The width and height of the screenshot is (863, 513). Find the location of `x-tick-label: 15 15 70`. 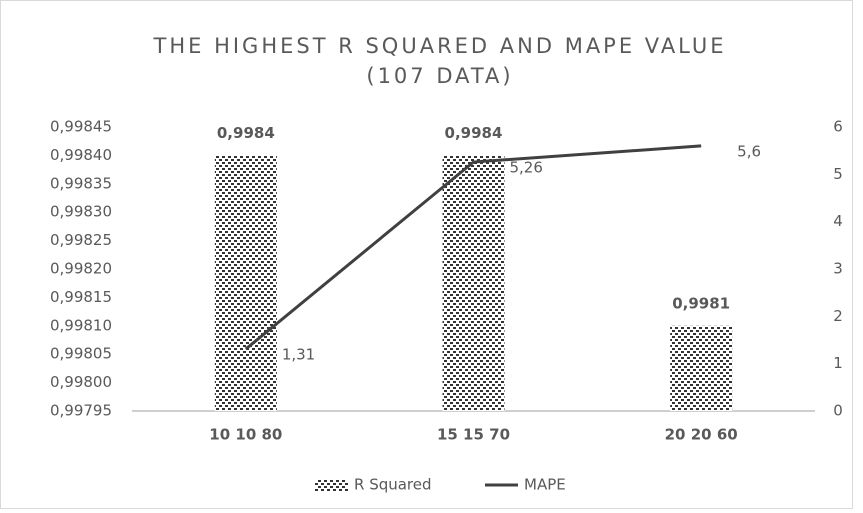

x-tick-label: 15 15 70 is located at coordinates (473, 435).